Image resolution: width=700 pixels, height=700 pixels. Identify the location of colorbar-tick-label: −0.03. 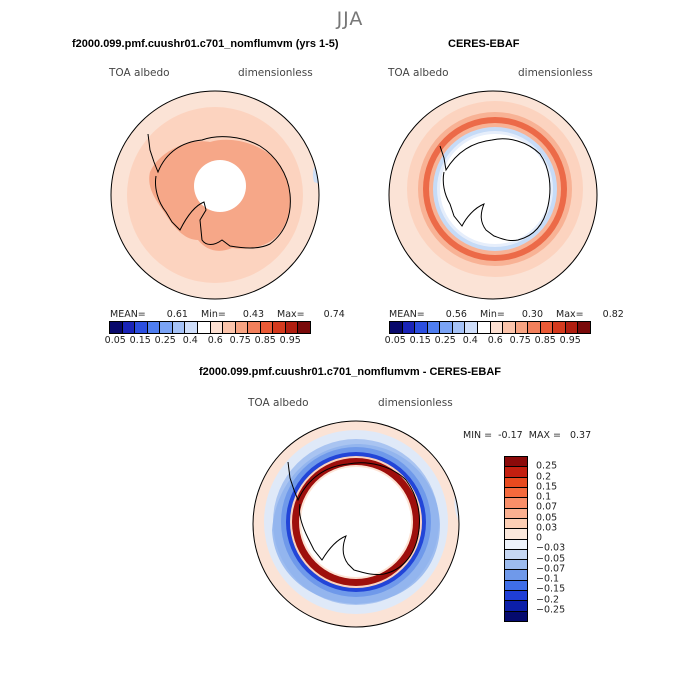
(551, 548).